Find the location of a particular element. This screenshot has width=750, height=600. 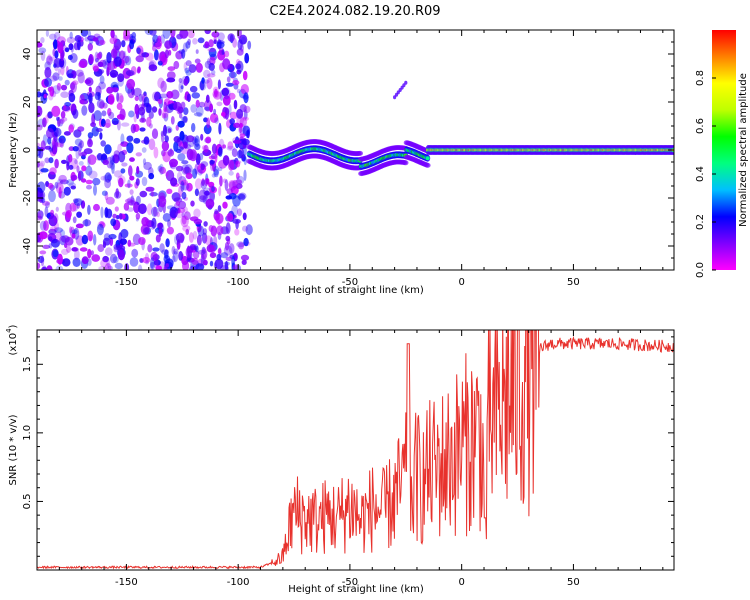

colorbar-gradient is located at coordinates (724, 150).